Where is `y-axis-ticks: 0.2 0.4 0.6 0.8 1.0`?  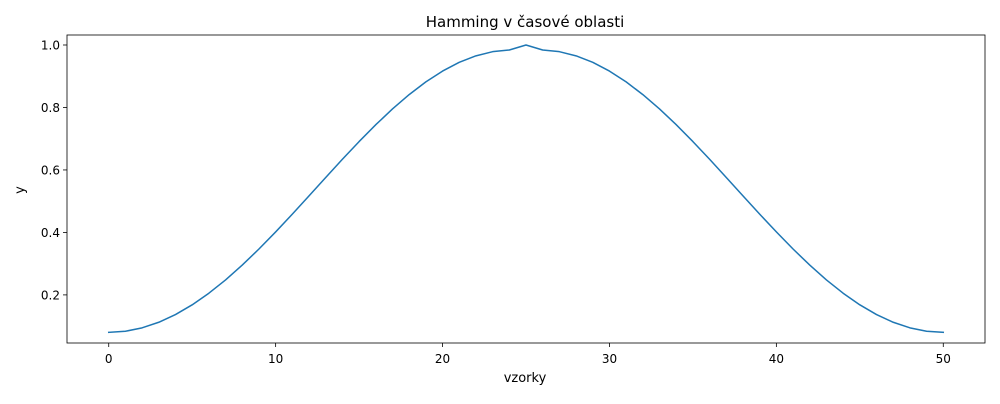
y-axis-ticks: 0.2 0.4 0.6 0.8 1.0 is located at coordinates (54, 170).